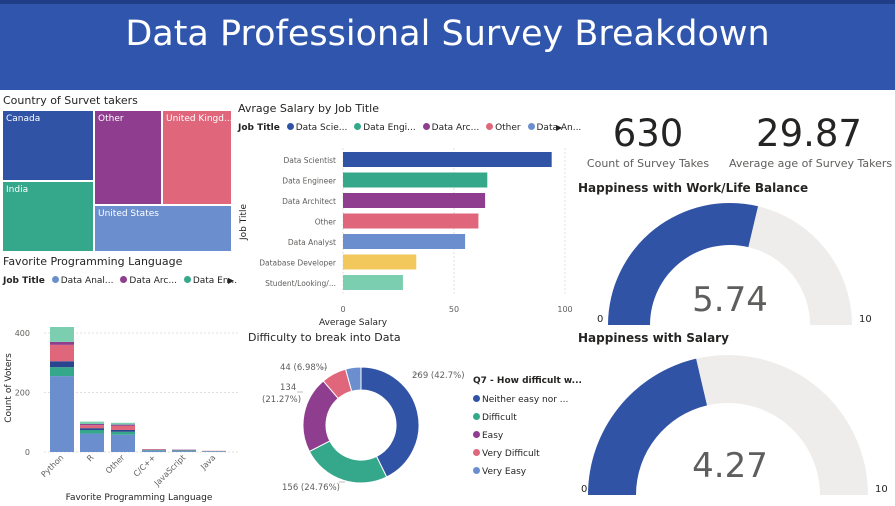 This screenshot has height=506, width=895. What do you see at coordinates (342, 309) in the screenshot?
I see `x-tick-label: 0` at bounding box center [342, 309].